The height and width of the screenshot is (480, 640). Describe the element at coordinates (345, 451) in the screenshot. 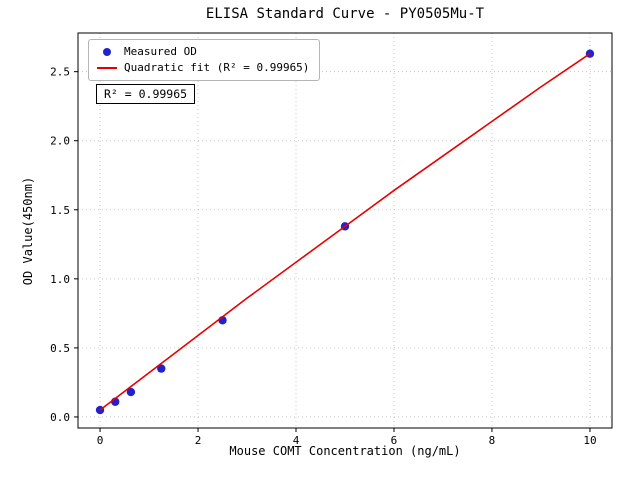

I see `x-axis-label: Mouse COMT Concentration (ng/mL)` at that location.